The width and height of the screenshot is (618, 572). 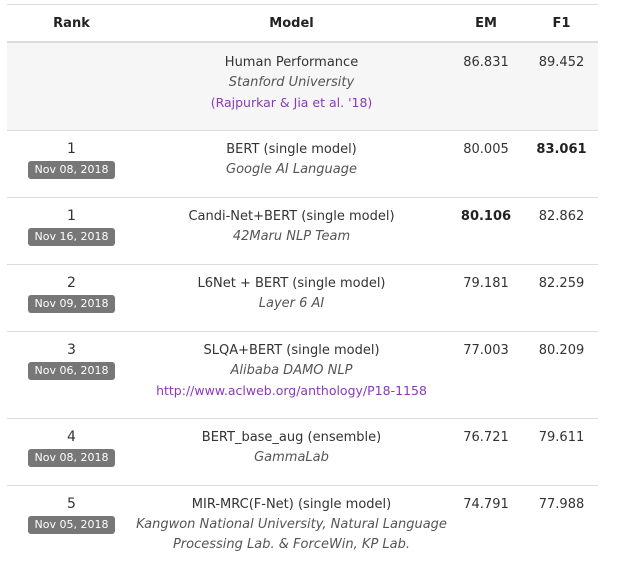 I want to click on f1-score-best: 83.061, so click(x=561, y=149).